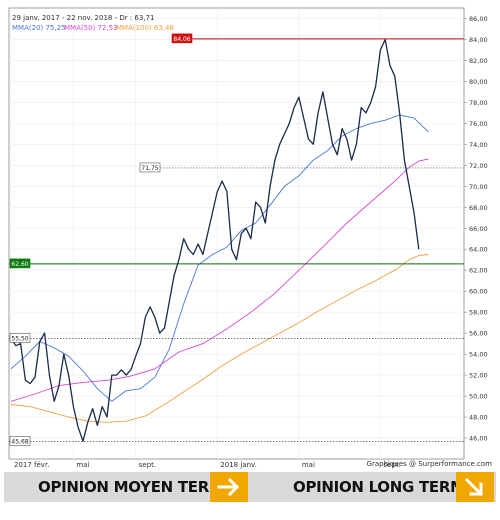  What do you see at coordinates (229, 487) in the screenshot?
I see `arrow-right-icon` at bounding box center [229, 487].